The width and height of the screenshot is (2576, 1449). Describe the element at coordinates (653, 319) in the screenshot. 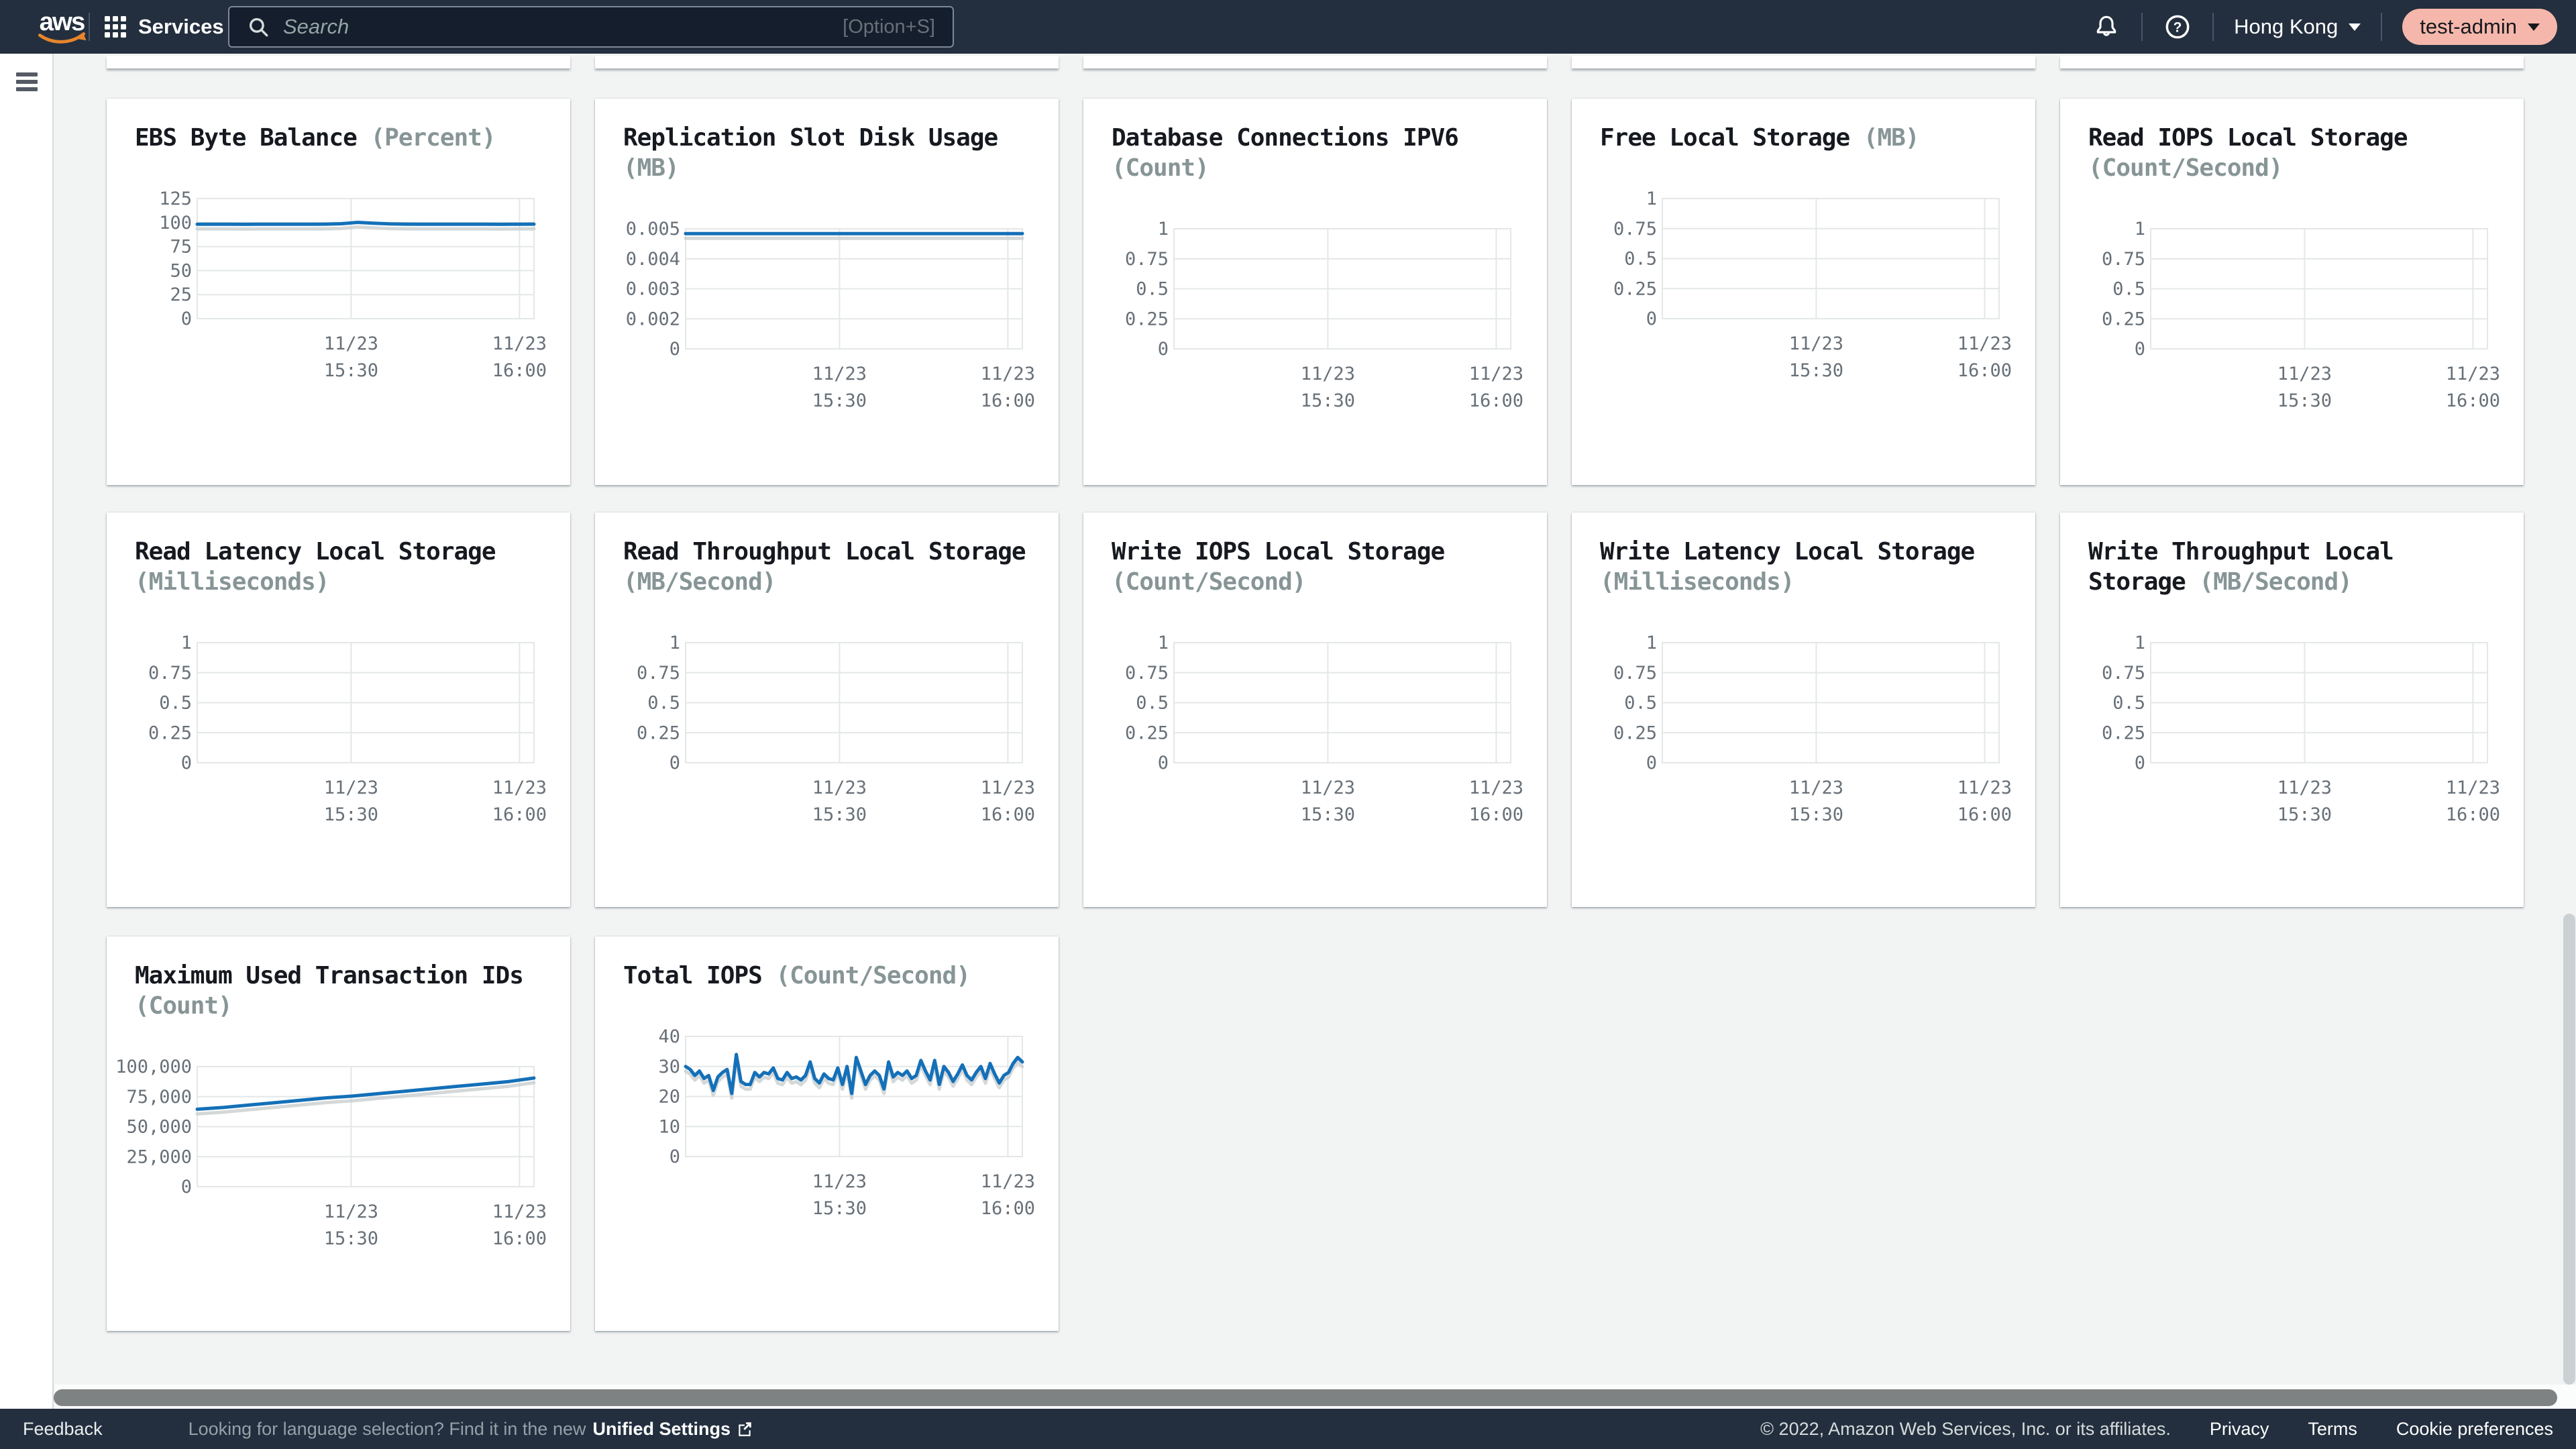

I see `y-axis-tick: 0.002` at that location.